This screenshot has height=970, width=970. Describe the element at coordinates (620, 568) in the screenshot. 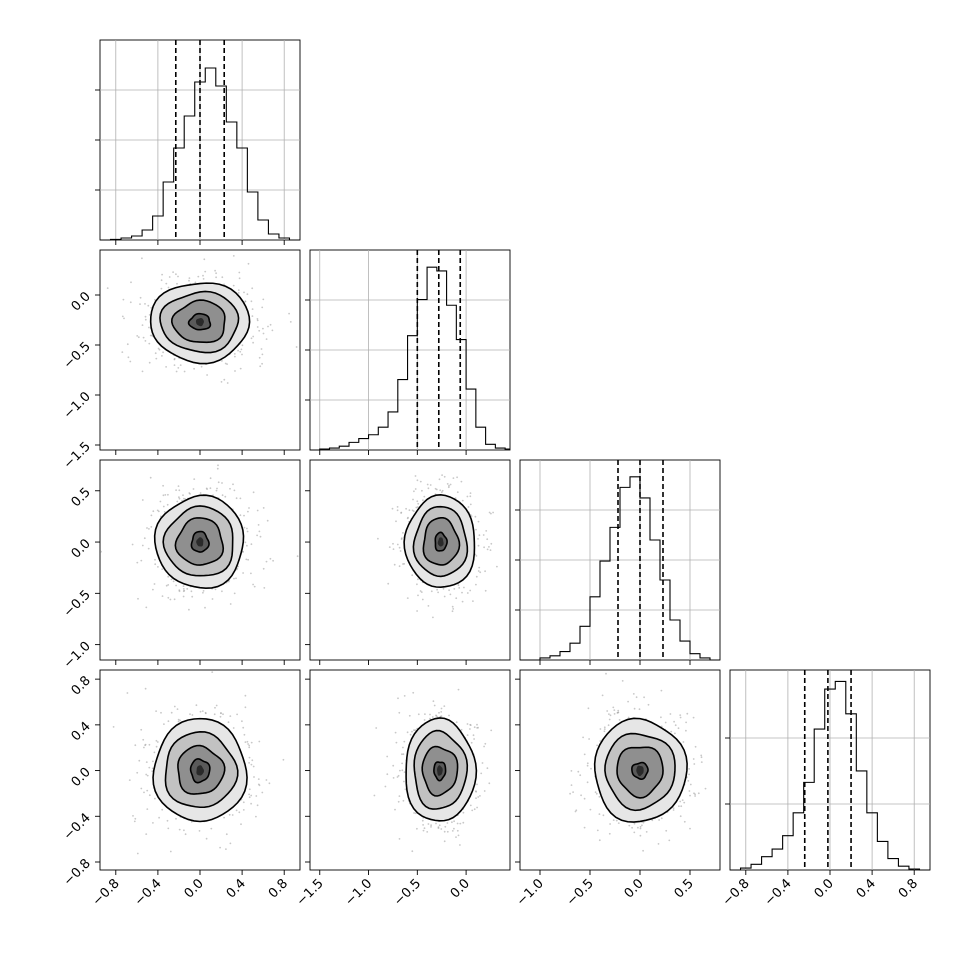

I see `histogram-step-line` at that location.